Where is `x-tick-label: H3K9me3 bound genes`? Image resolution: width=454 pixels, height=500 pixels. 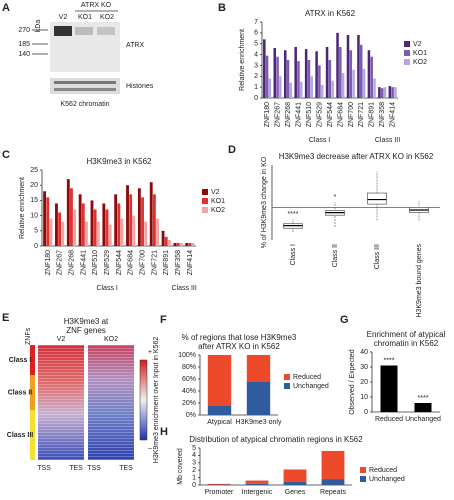
x-tick-label: H3K9me3 bound genes is located at coordinates (419, 281).